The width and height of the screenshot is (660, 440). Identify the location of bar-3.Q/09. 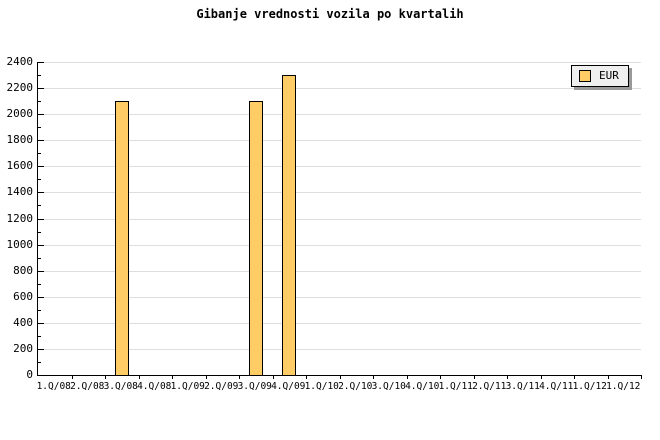
(256, 238).